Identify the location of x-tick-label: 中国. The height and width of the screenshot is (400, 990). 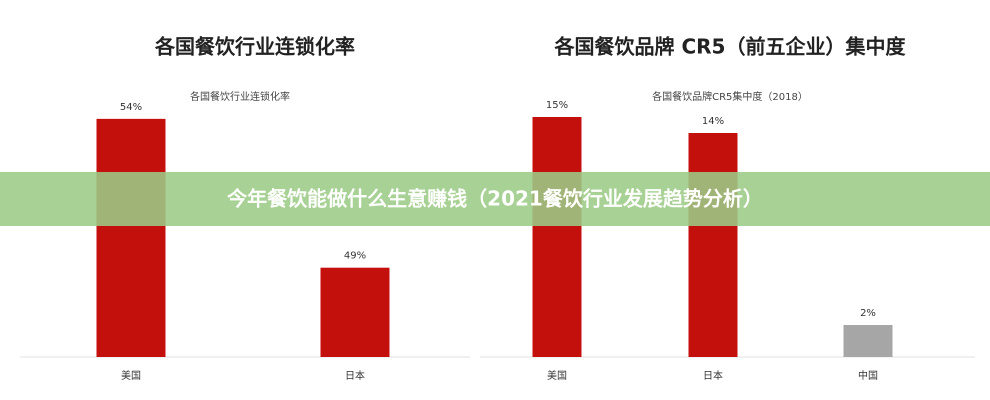
(868, 375).